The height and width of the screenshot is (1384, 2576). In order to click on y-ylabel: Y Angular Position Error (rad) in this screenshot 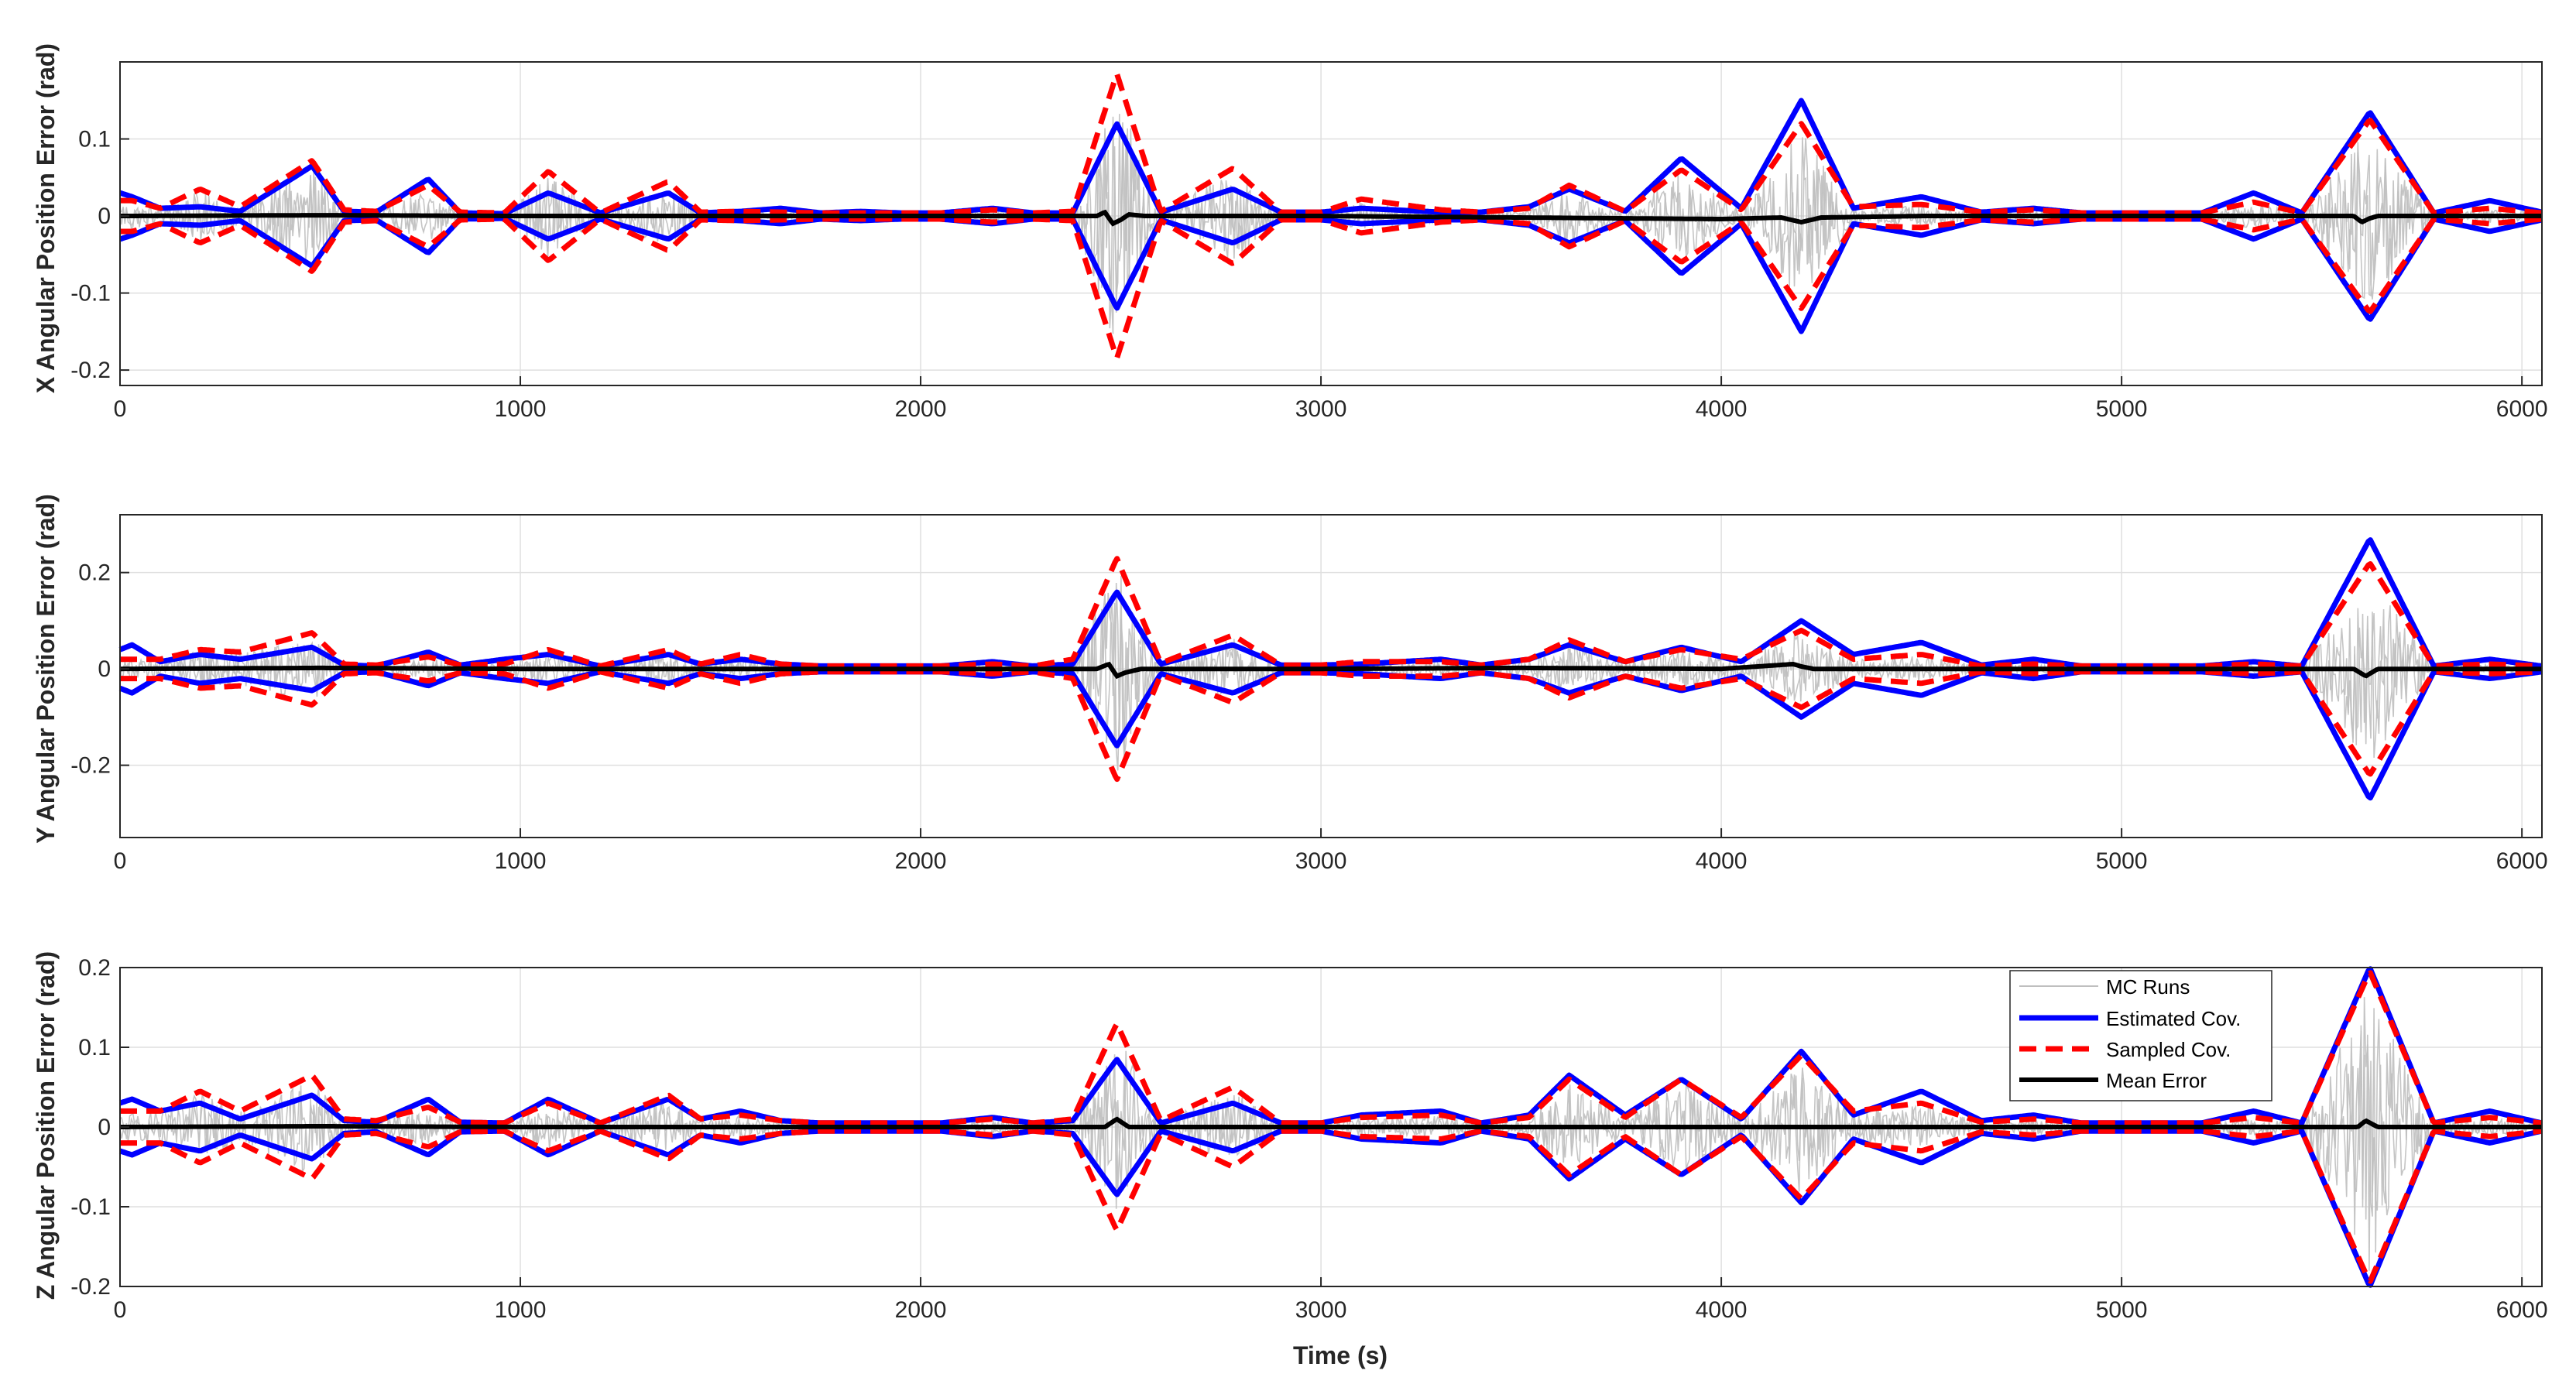, I will do `click(46, 669)`.